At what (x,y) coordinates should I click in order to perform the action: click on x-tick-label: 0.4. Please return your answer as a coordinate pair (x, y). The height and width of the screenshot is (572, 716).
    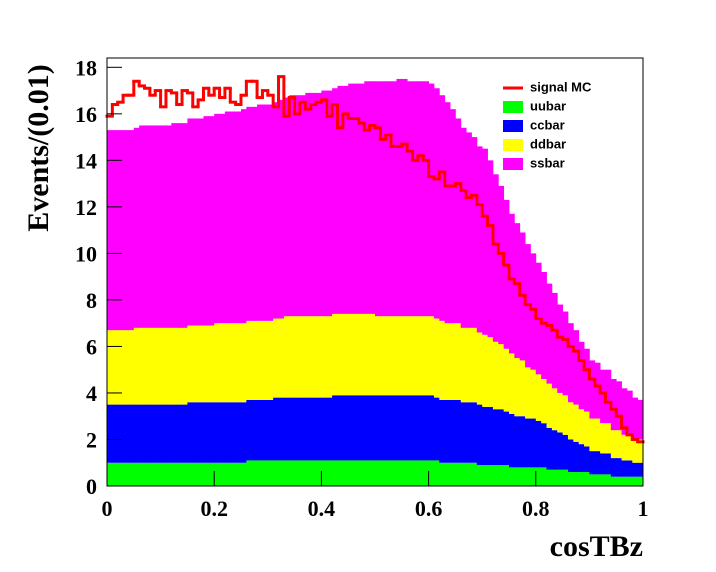
    Looking at the image, I should click on (322, 508).